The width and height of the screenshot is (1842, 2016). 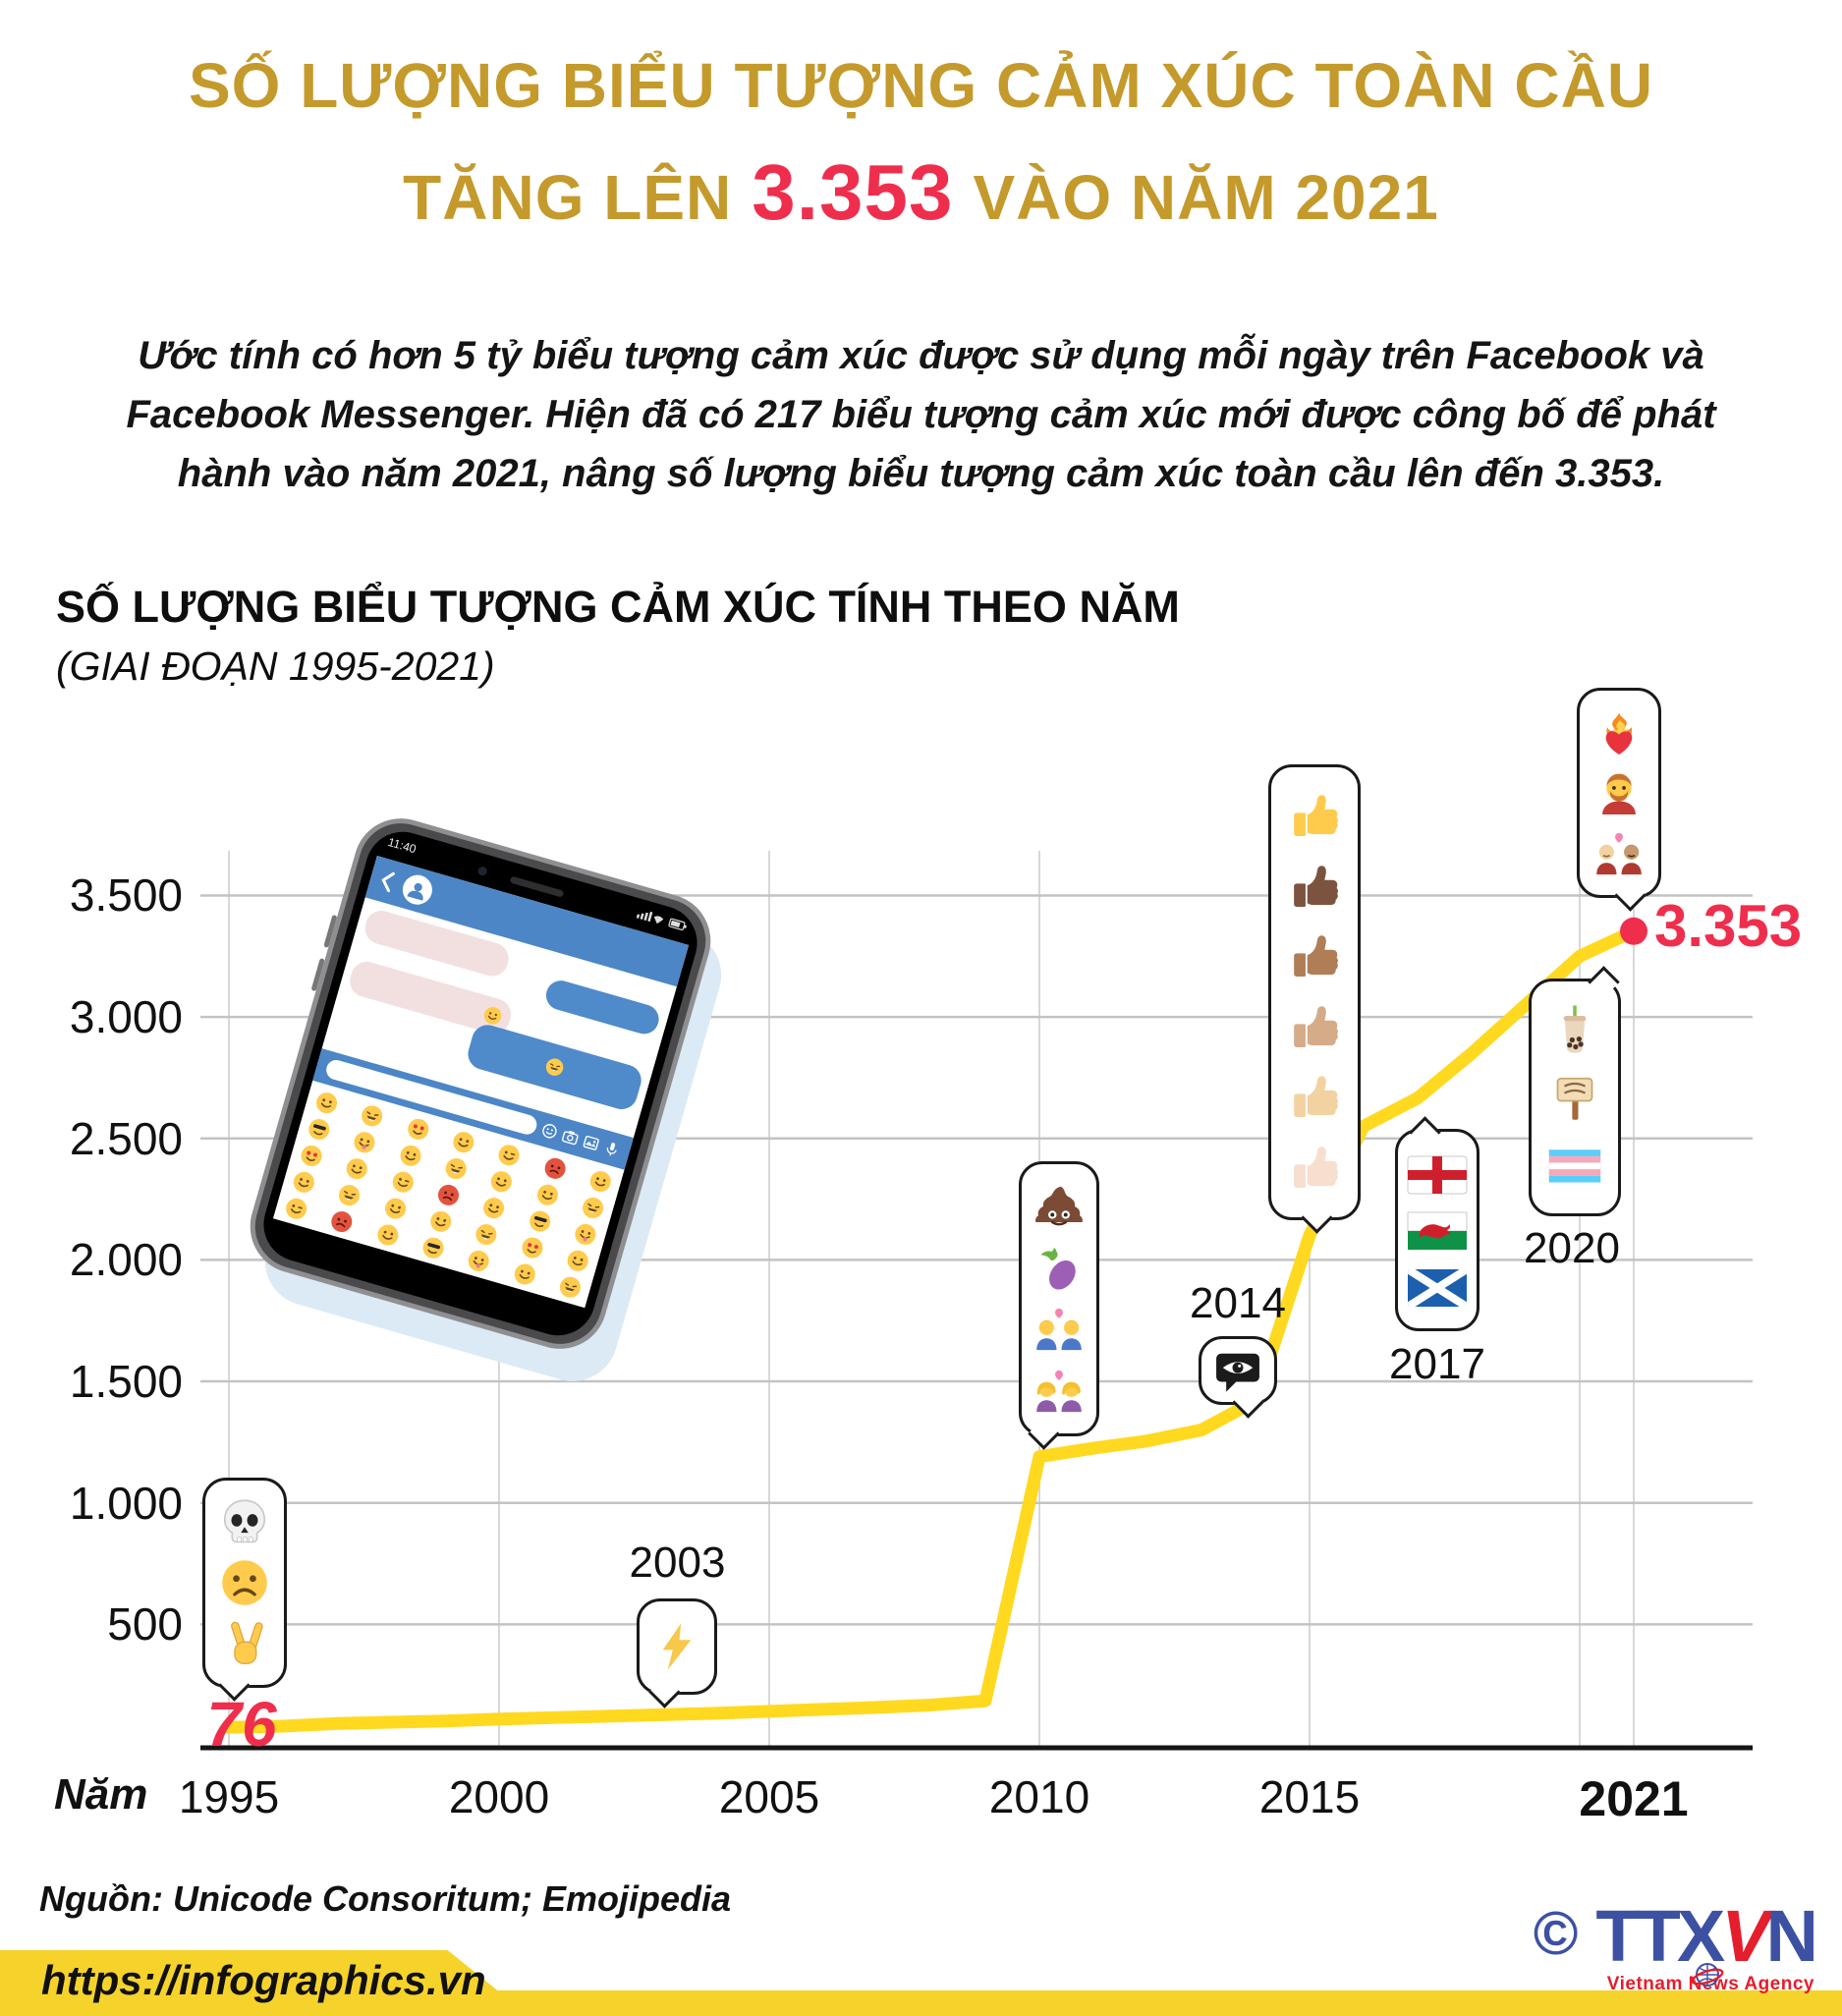 I want to click on callout-2020, so click(x=1575, y=1091).